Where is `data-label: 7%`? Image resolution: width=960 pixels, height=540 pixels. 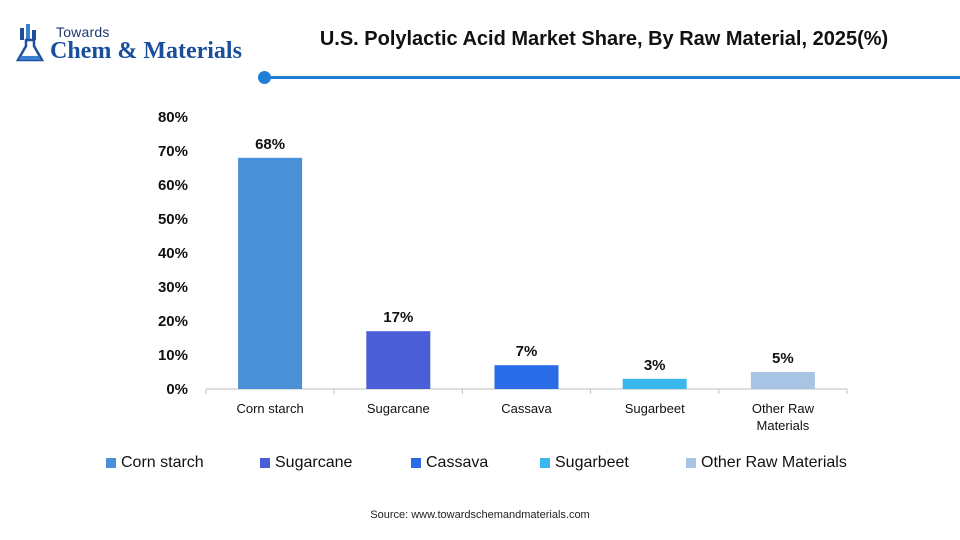
data-label: 7% is located at coordinates (527, 351).